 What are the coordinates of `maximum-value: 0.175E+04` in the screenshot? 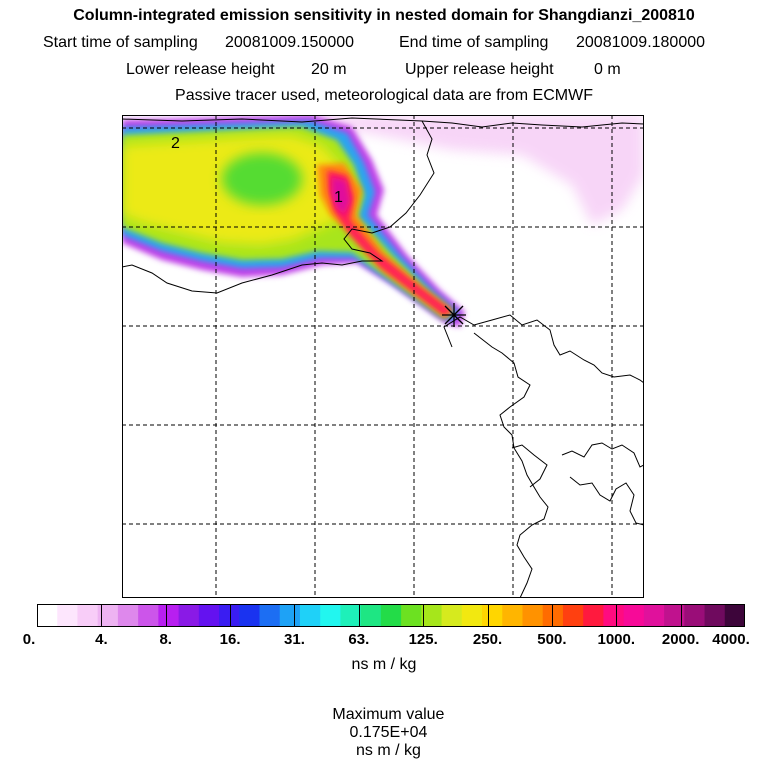 It's located at (388, 732).